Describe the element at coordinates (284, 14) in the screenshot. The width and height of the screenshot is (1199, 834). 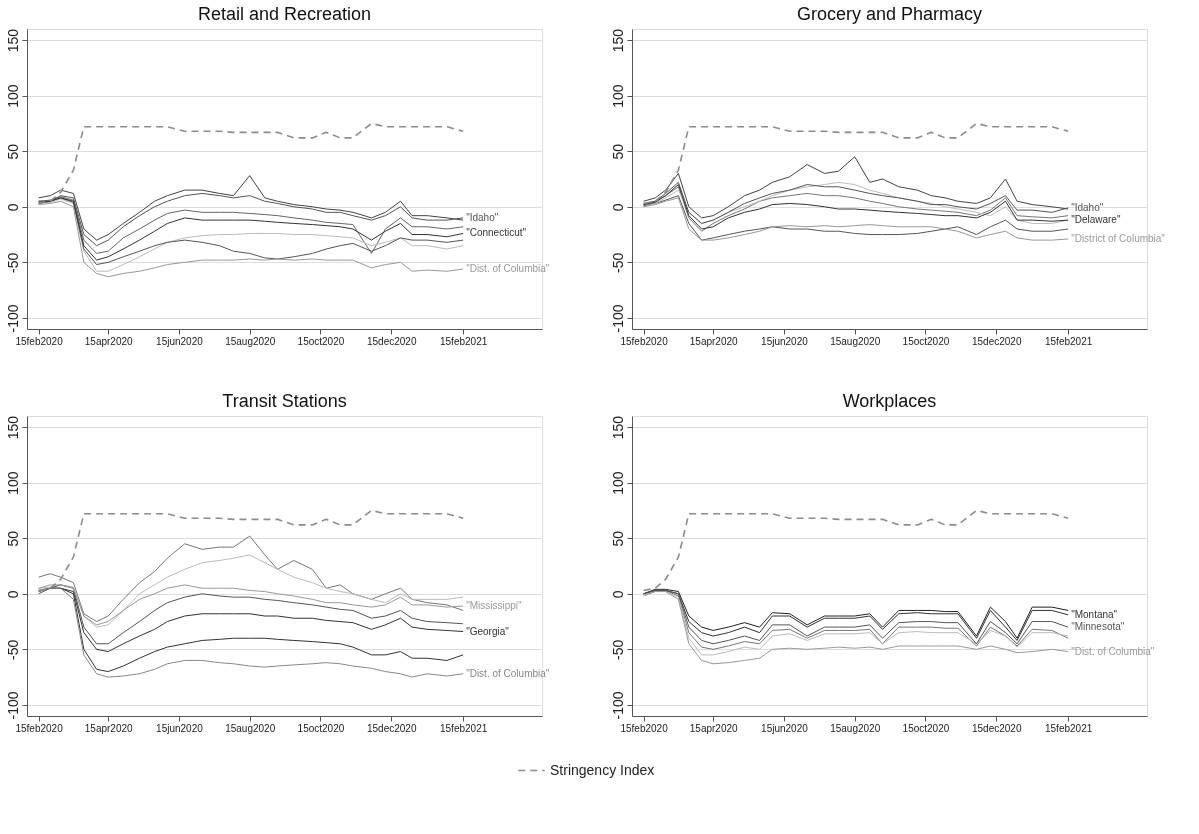
I see `chart-title: Retail and Recreation` at that location.